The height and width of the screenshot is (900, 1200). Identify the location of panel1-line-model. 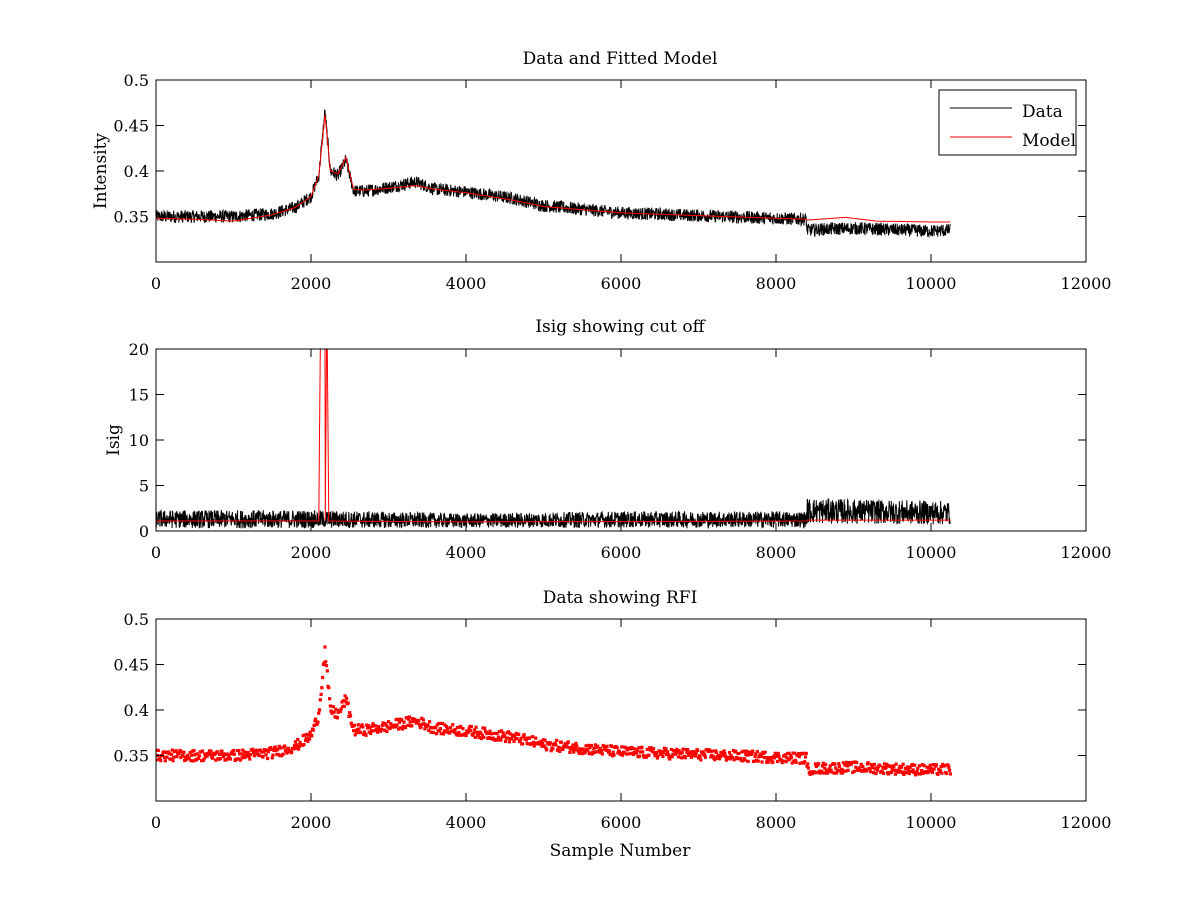
(553, 168).